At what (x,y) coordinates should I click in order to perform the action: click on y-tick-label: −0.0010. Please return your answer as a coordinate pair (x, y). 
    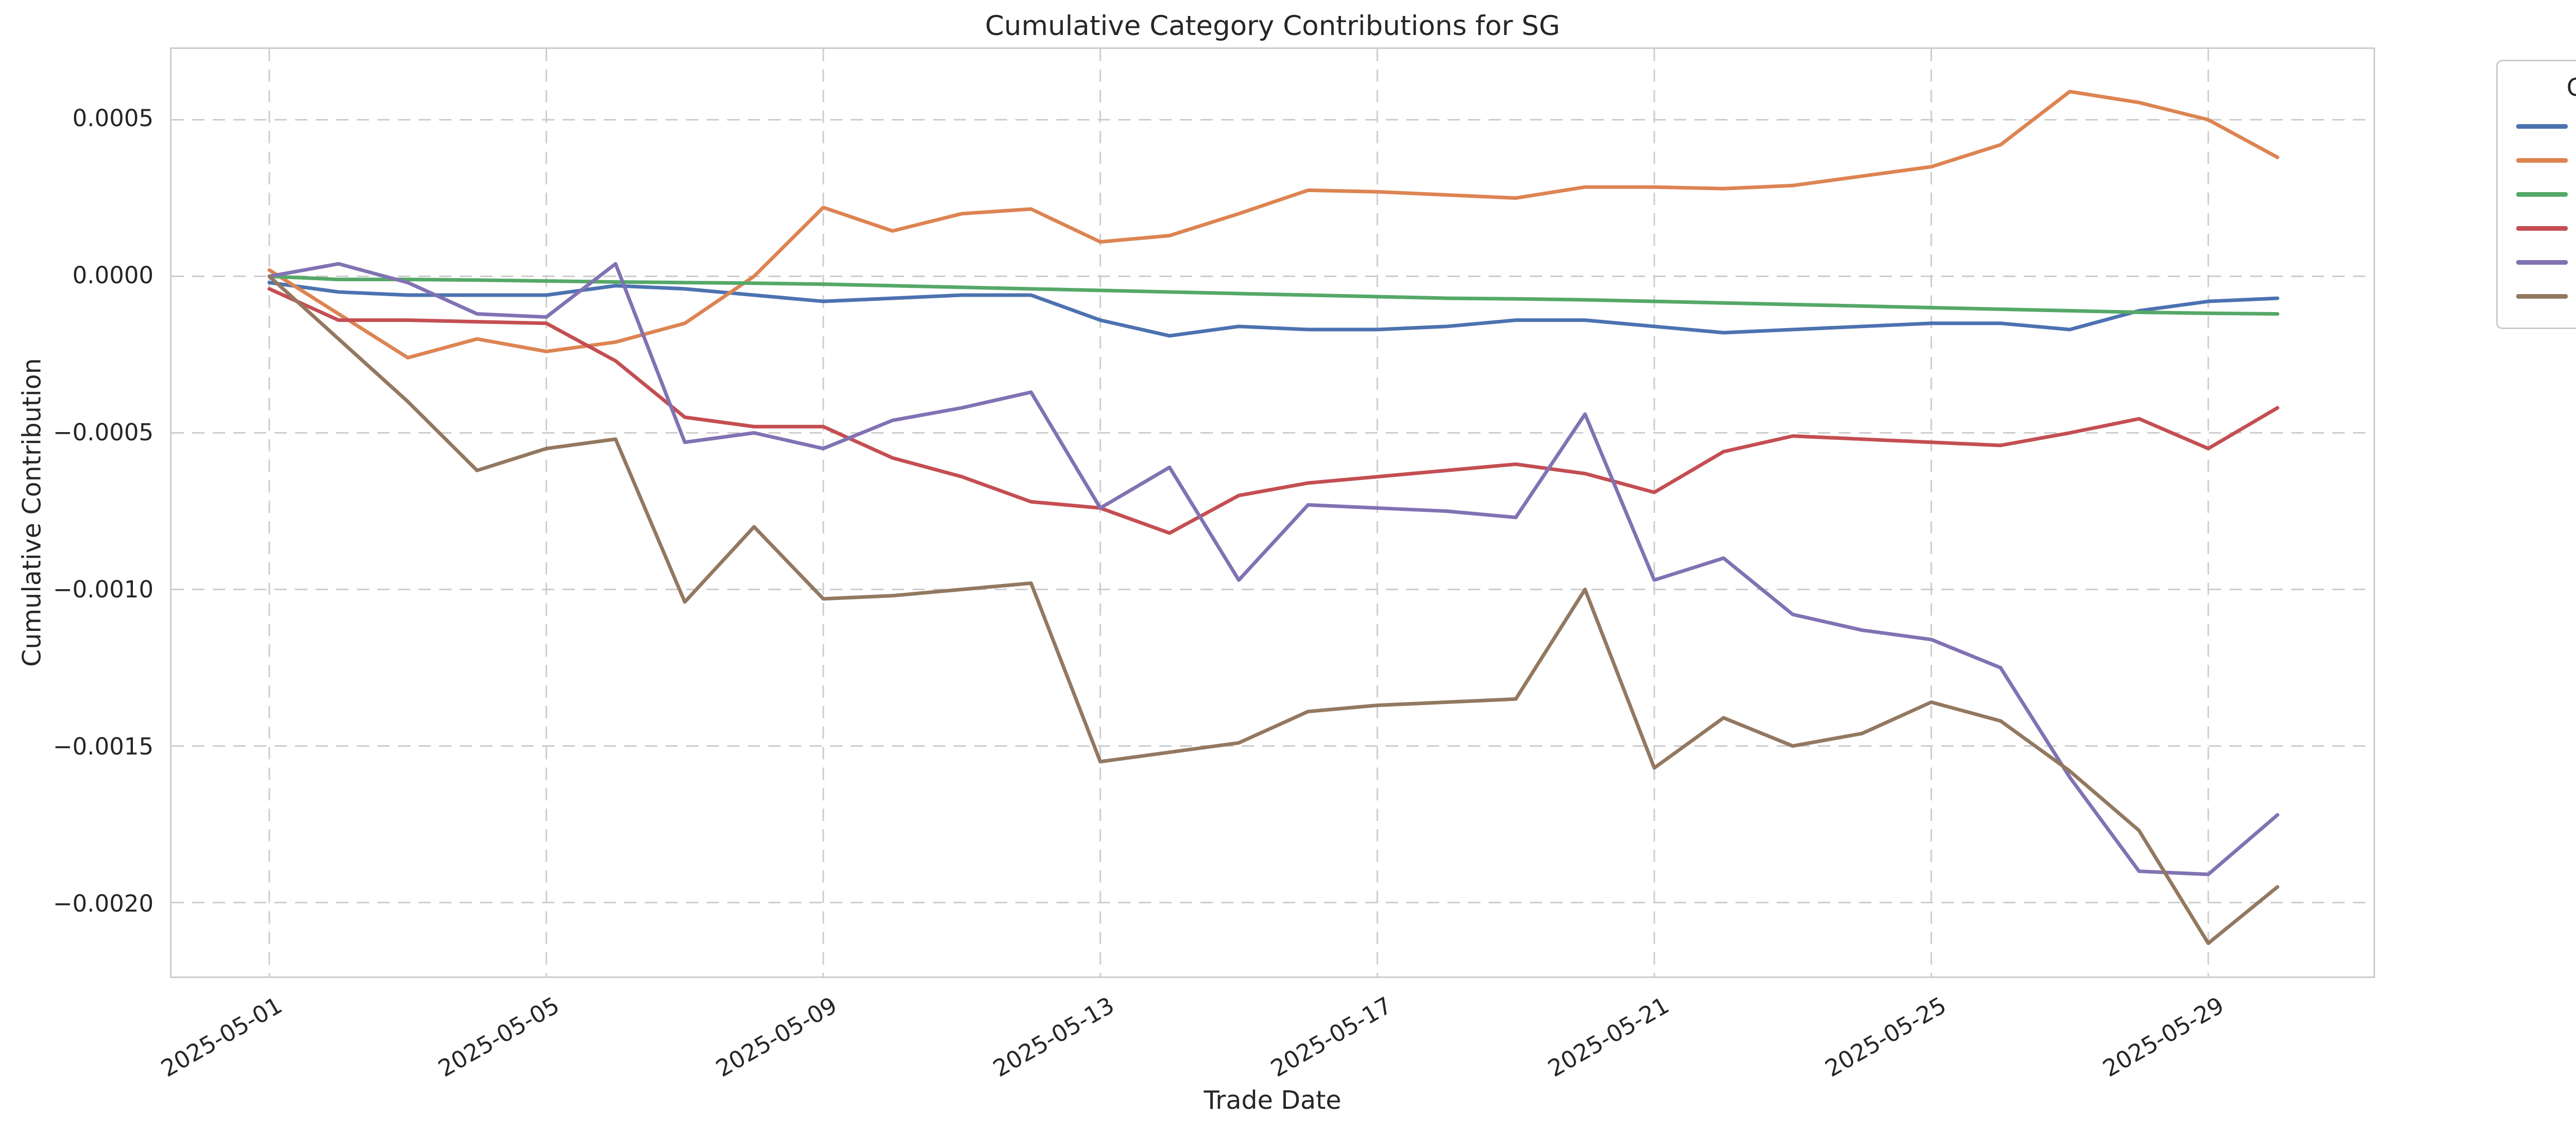
    Looking at the image, I should click on (103, 590).